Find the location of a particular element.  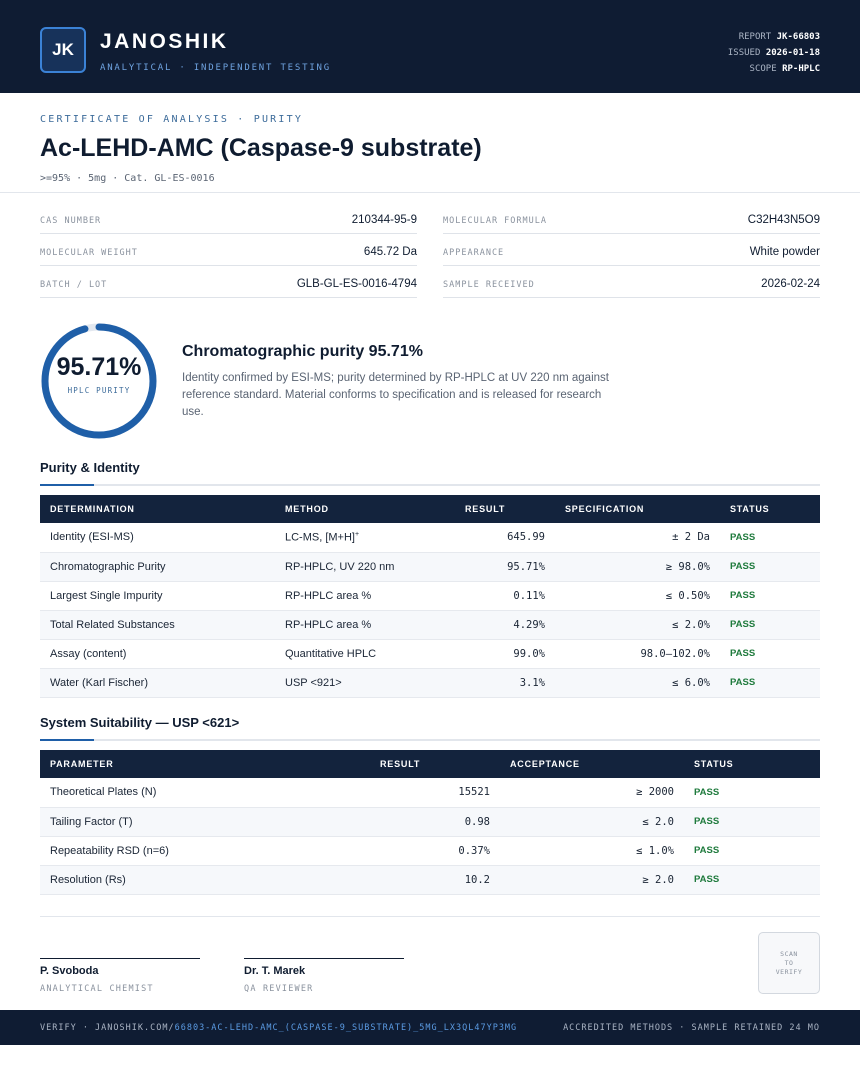

info-key: CAS NUMBER is located at coordinates (71, 221).